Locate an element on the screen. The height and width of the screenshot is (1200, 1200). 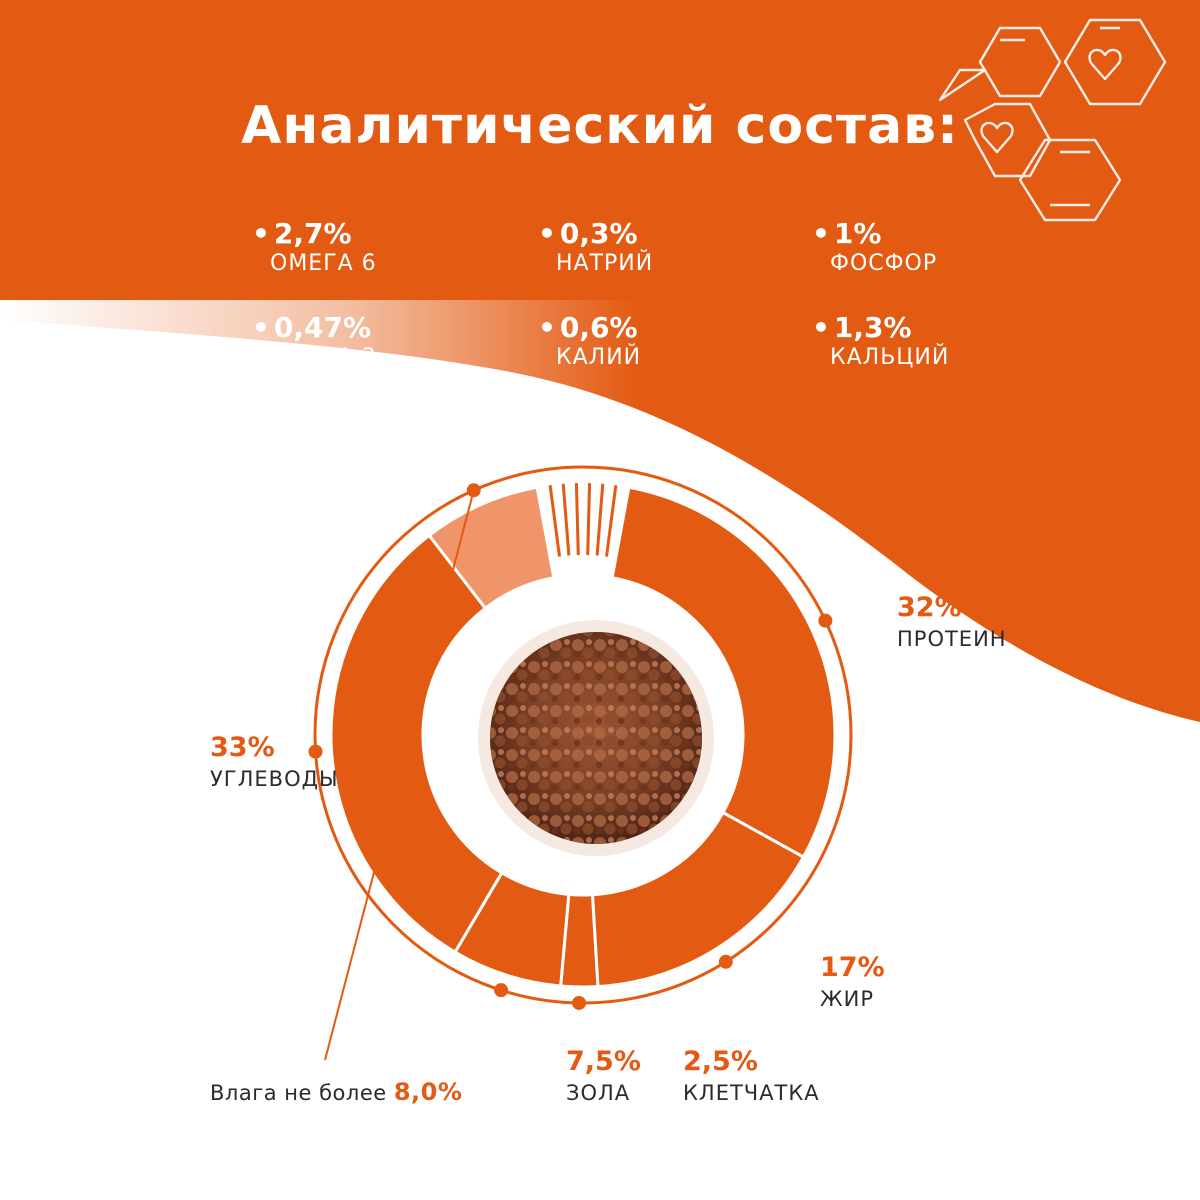
nutrient-omega6: 2,7% ОМЕГА 6 is located at coordinates (314, 248).